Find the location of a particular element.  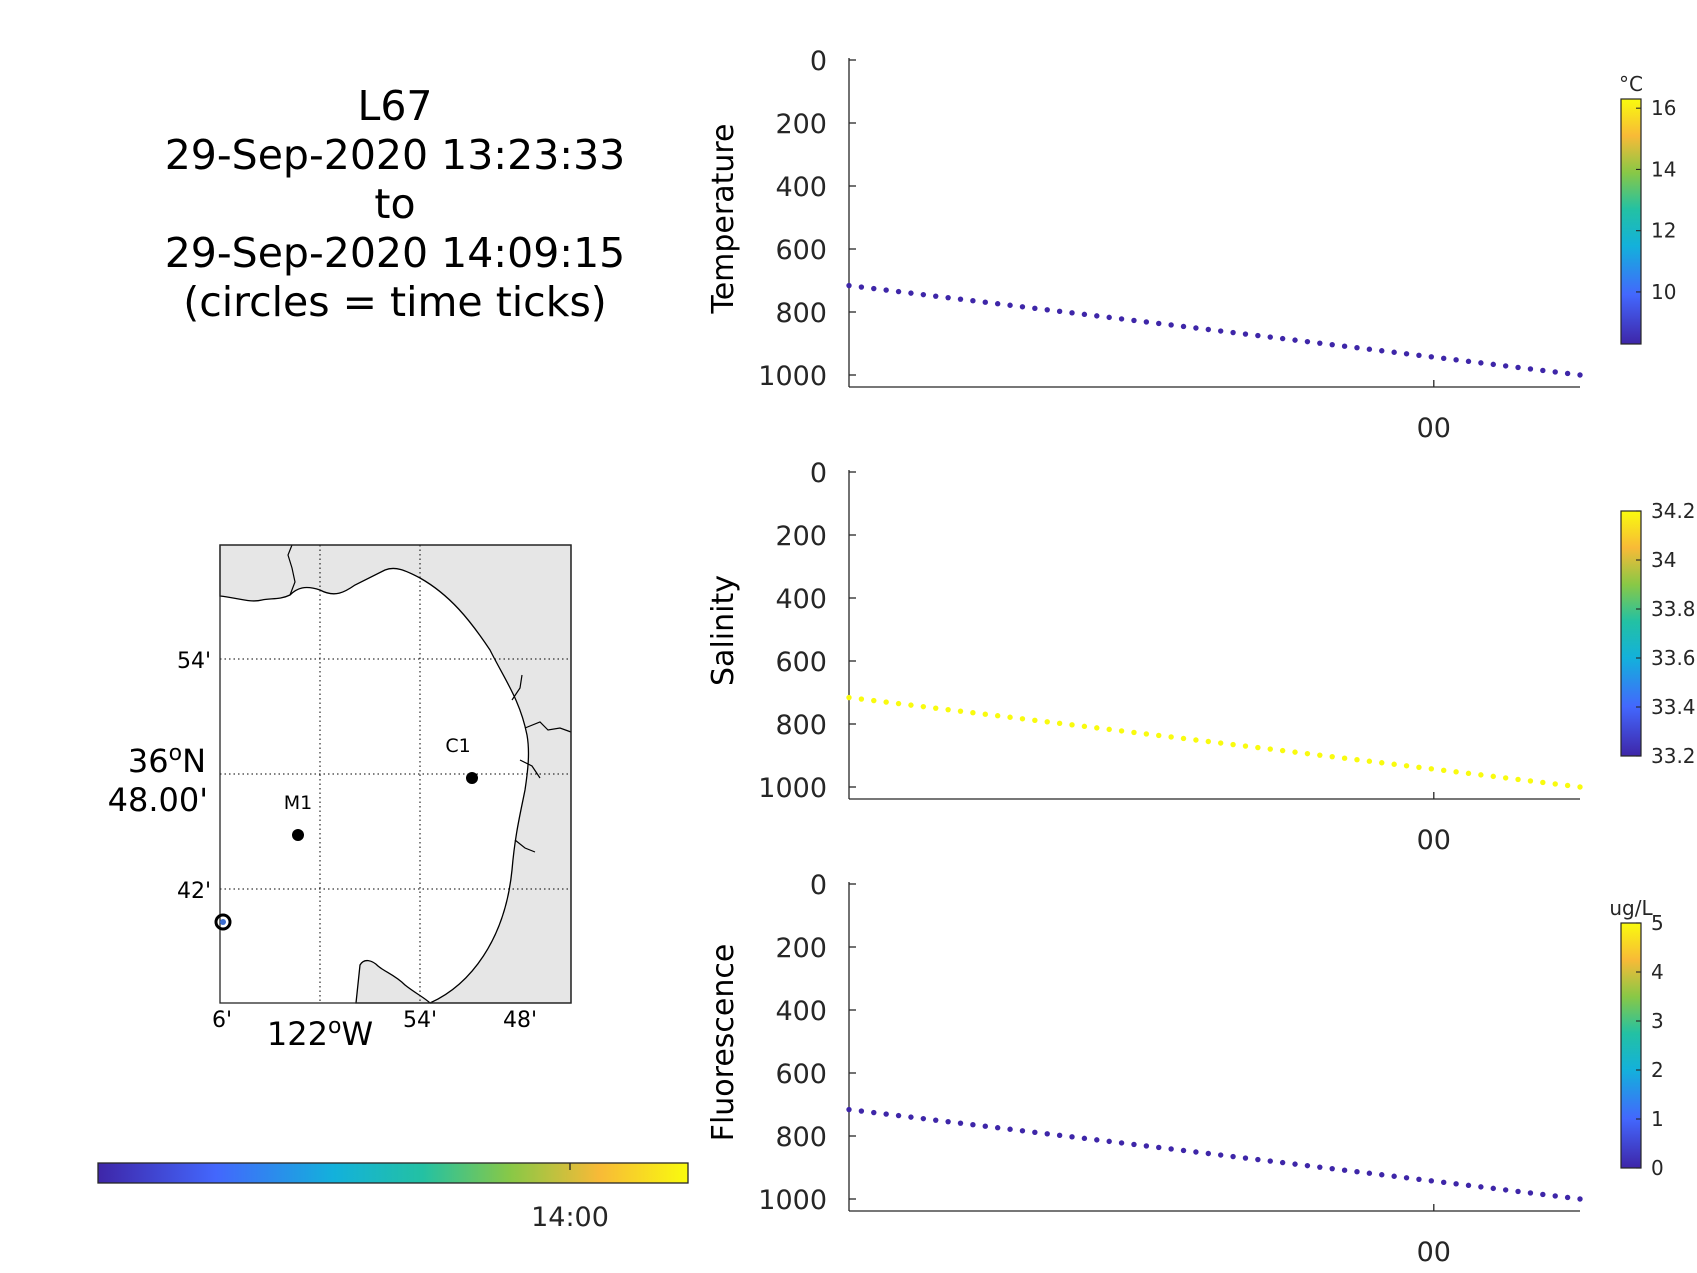

vehicle-position is located at coordinates (223, 922).